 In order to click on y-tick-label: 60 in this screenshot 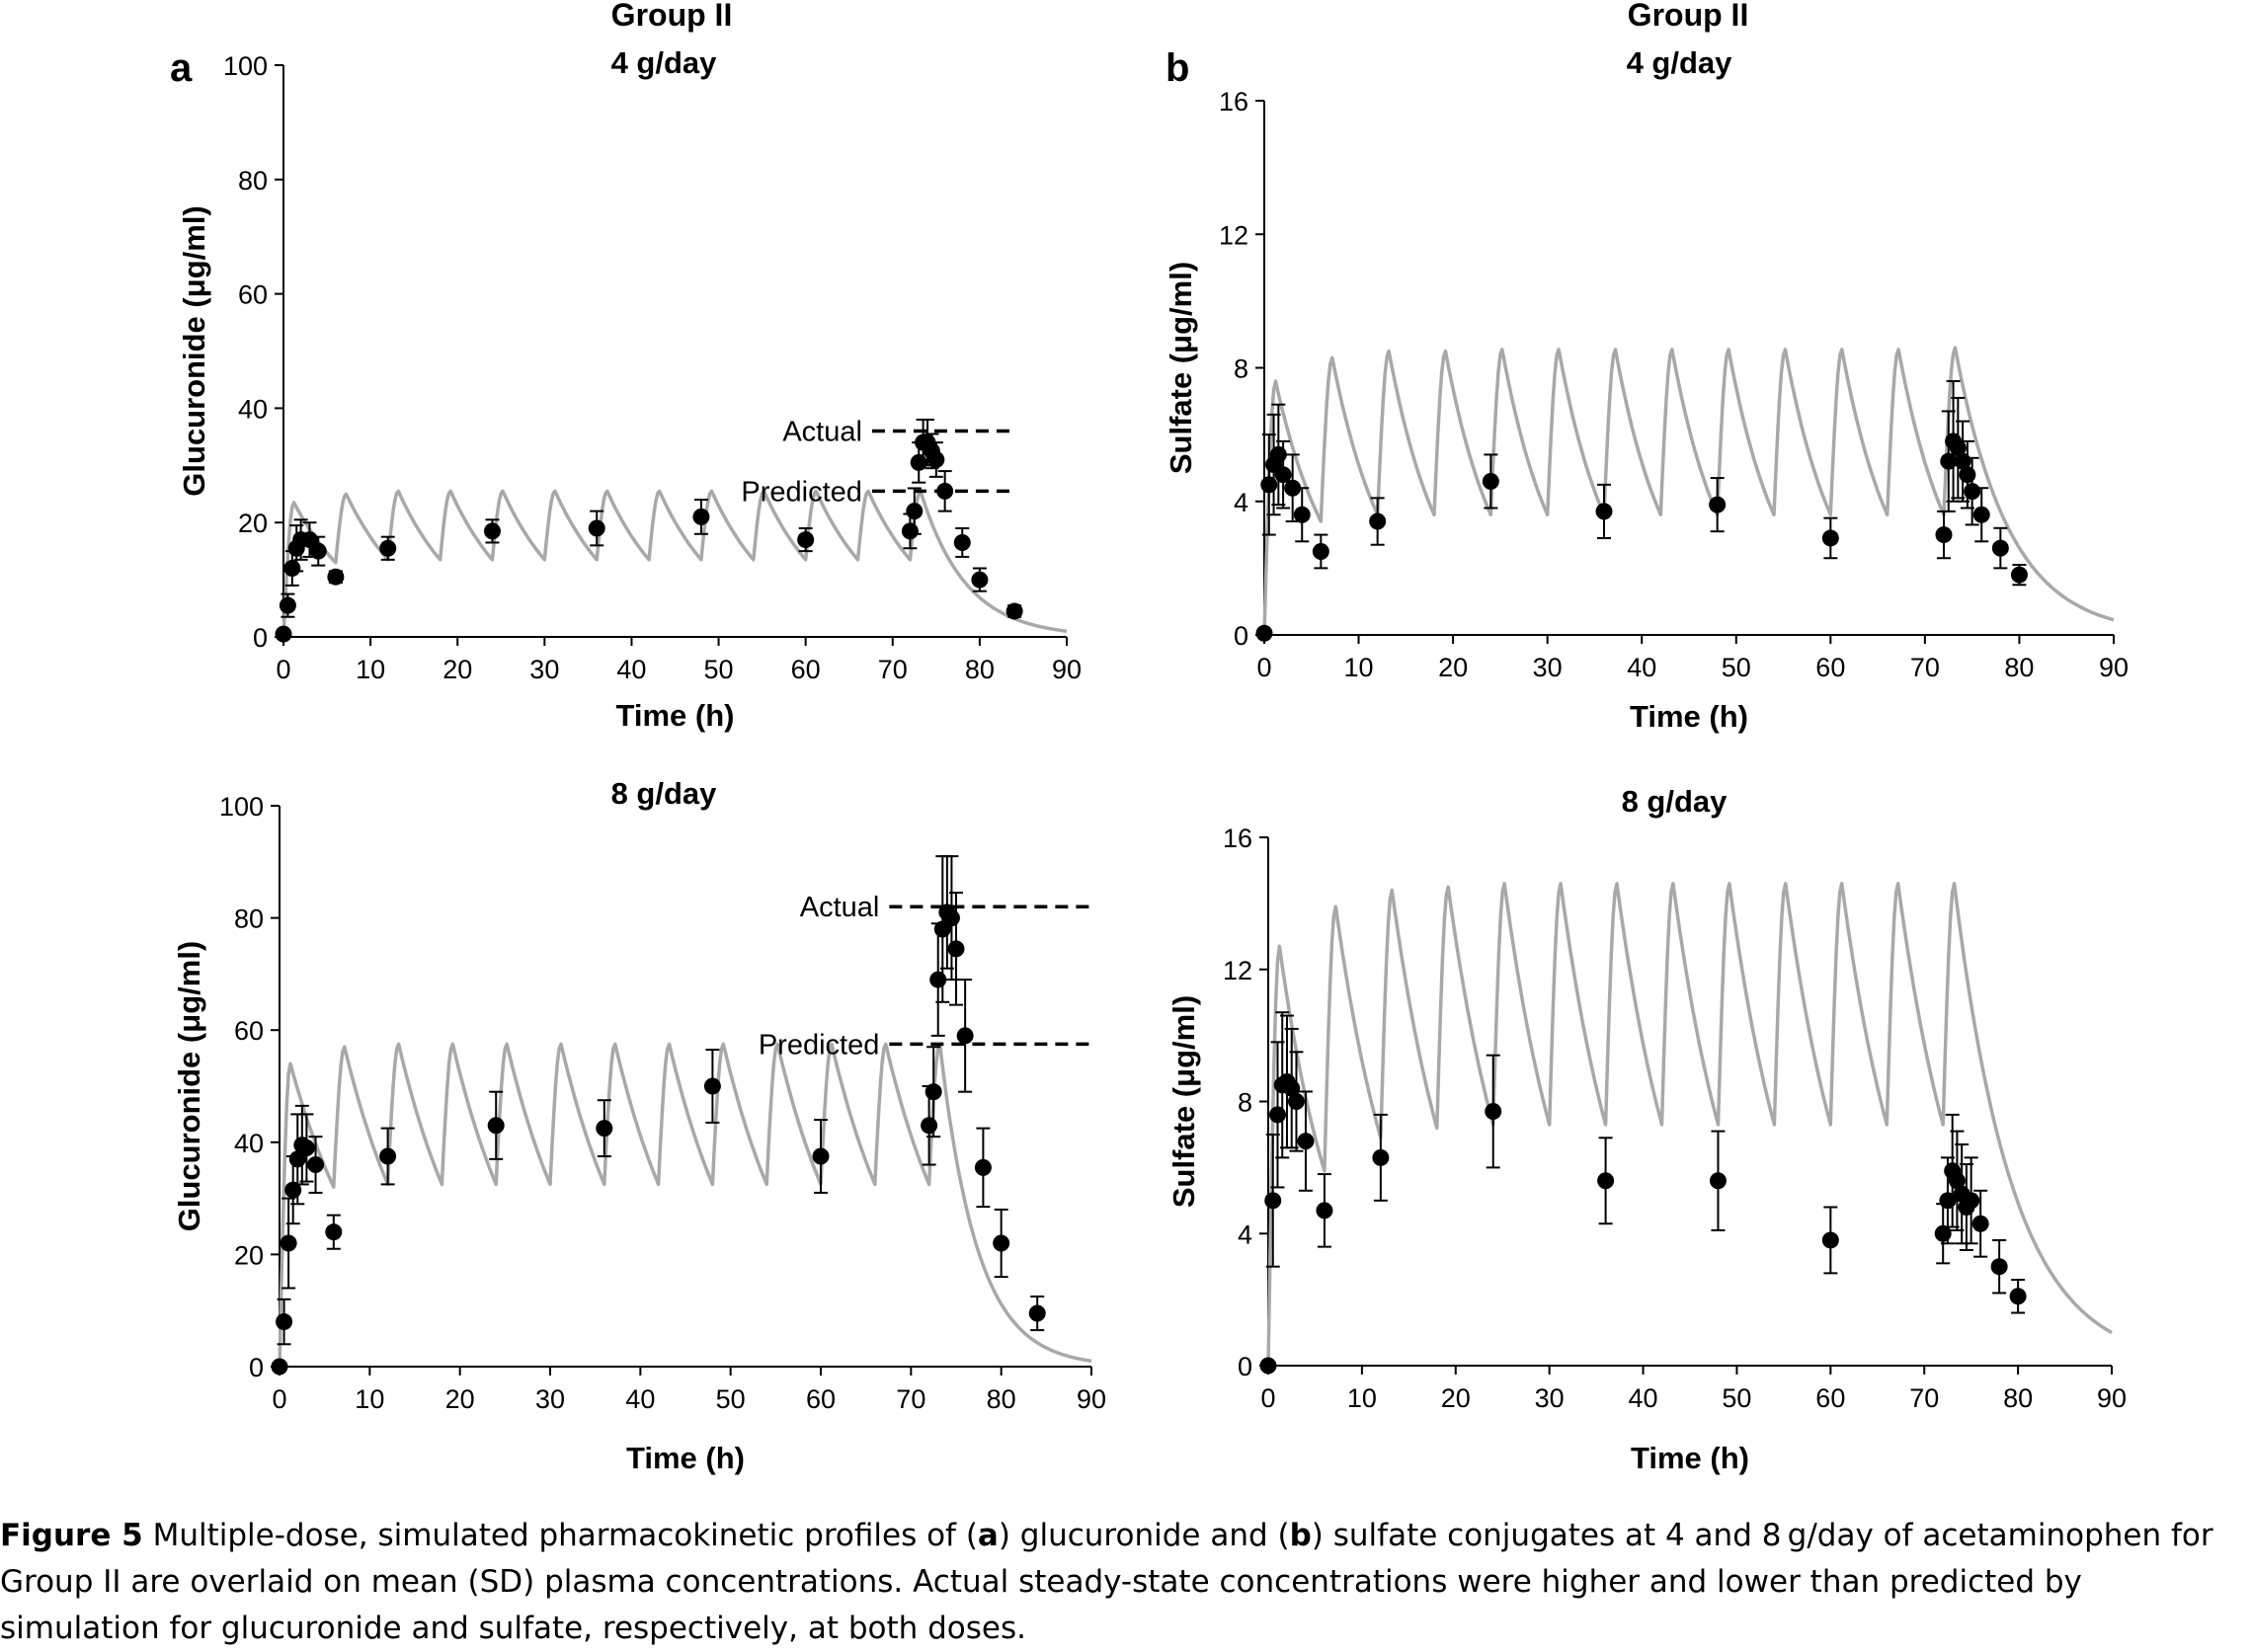, I will do `click(253, 295)`.